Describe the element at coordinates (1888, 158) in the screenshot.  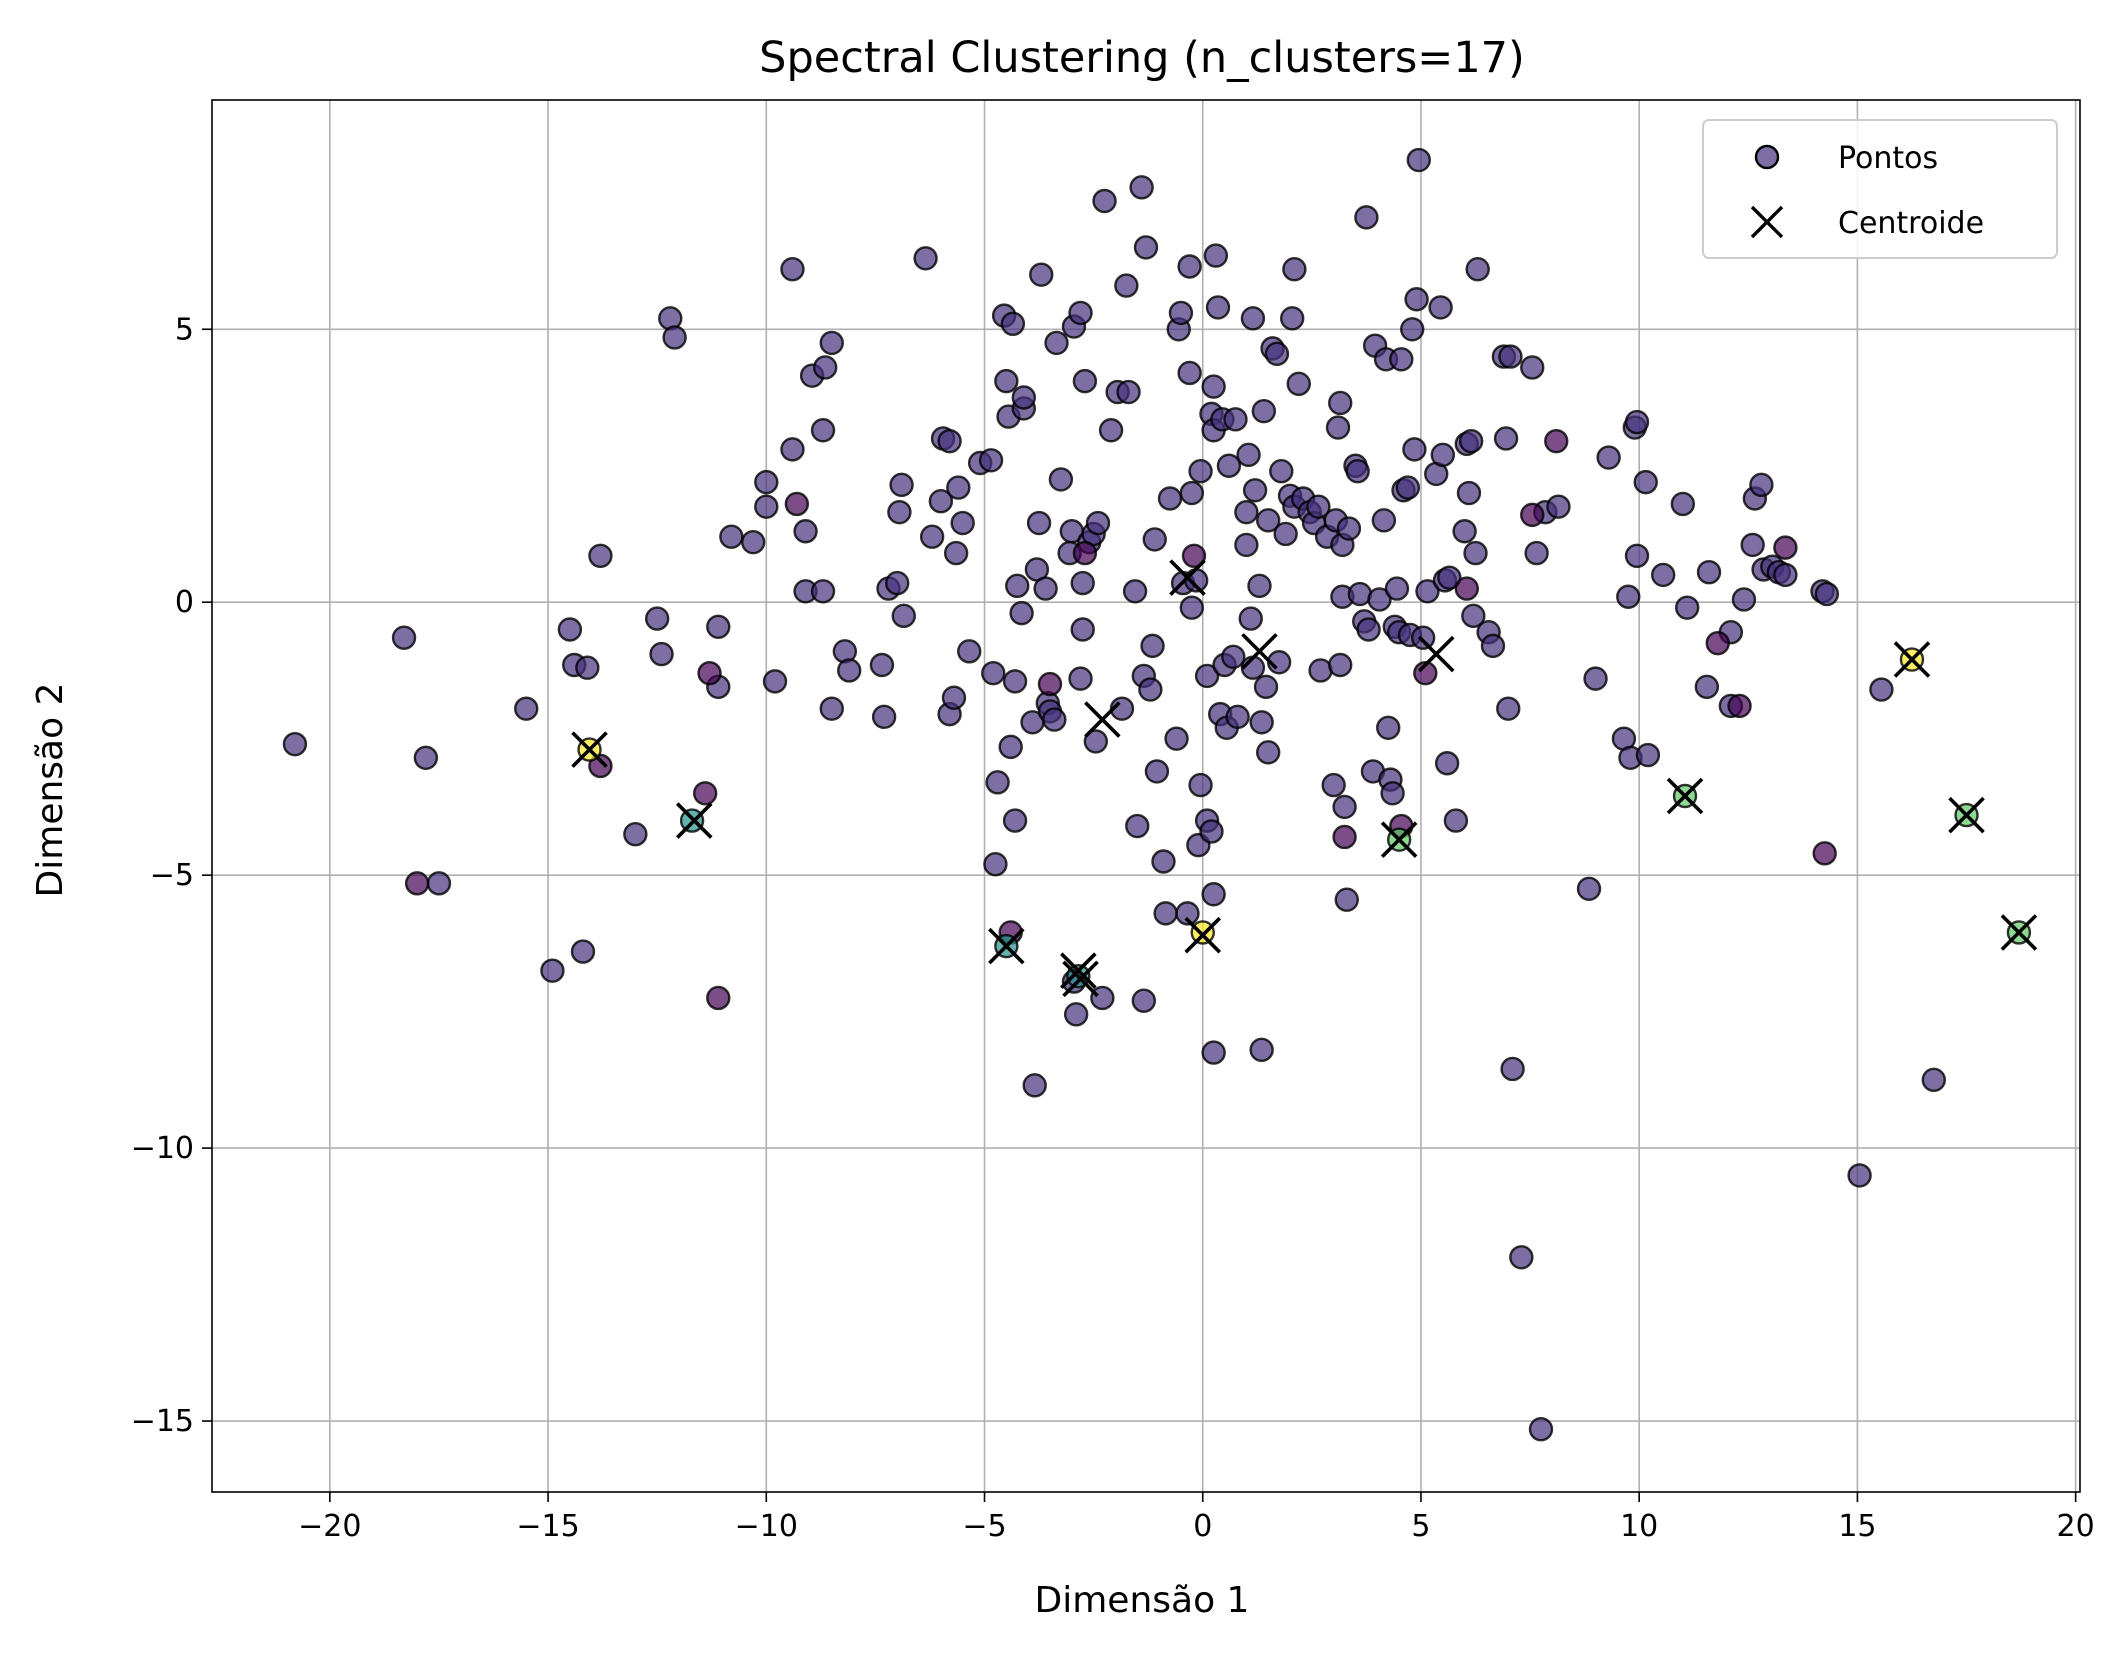
I see `legend-label-pontos: Pontos` at that location.